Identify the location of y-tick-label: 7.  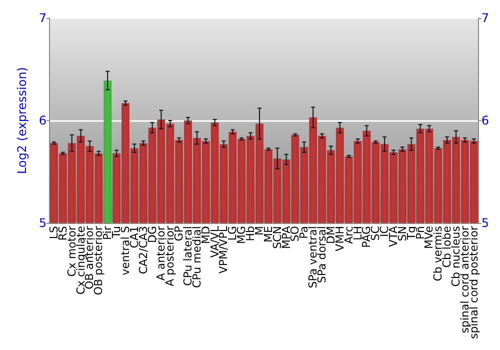
(42, 18).